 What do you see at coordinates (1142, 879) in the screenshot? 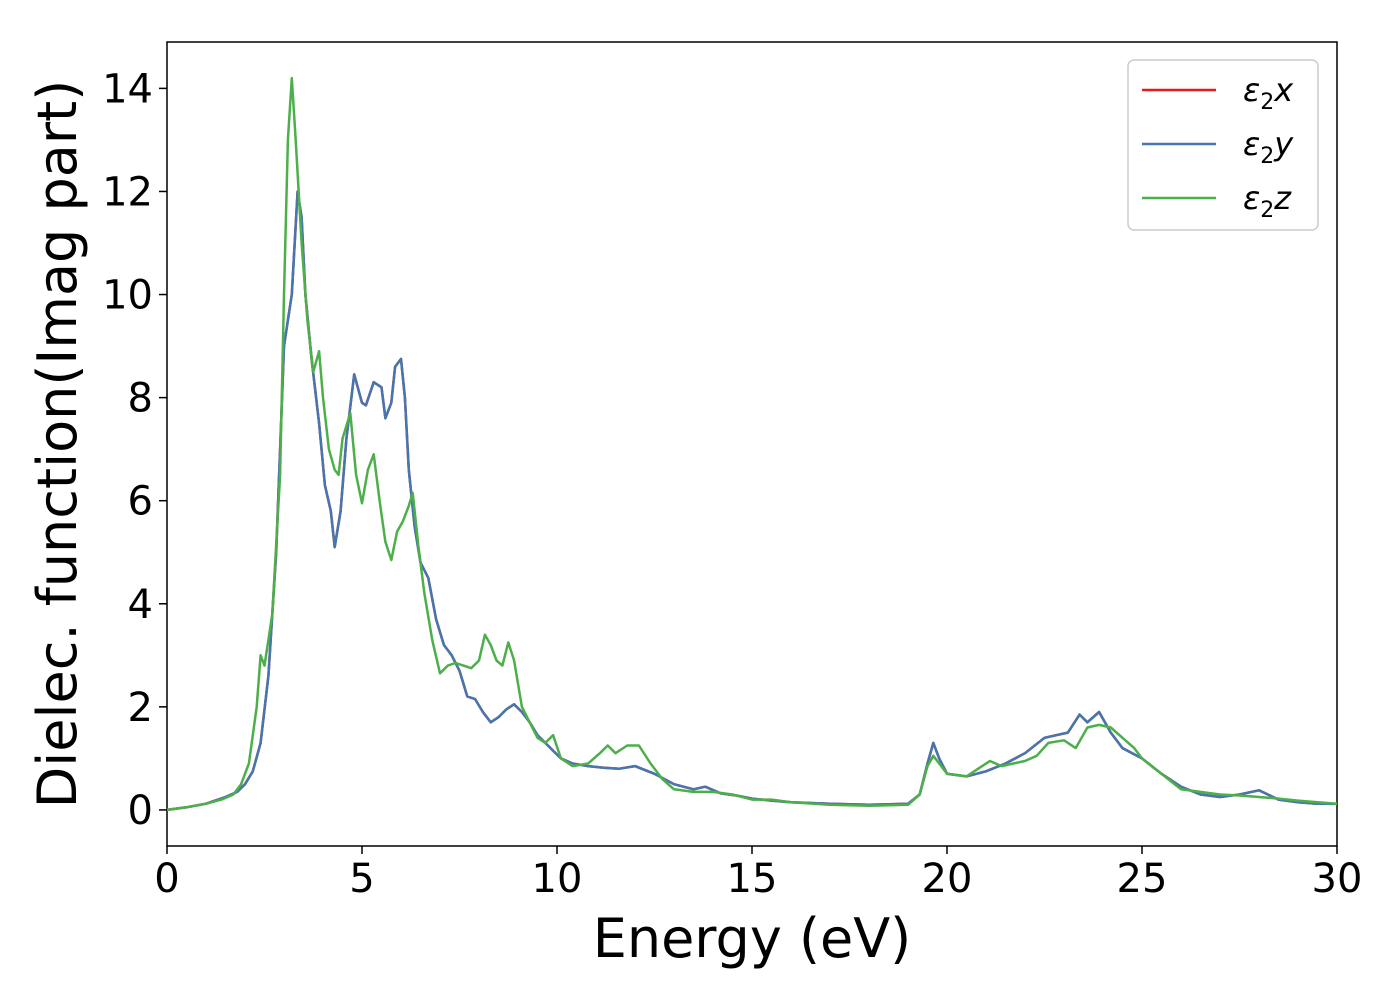
I see `x-tick-label: 25` at bounding box center [1142, 879].